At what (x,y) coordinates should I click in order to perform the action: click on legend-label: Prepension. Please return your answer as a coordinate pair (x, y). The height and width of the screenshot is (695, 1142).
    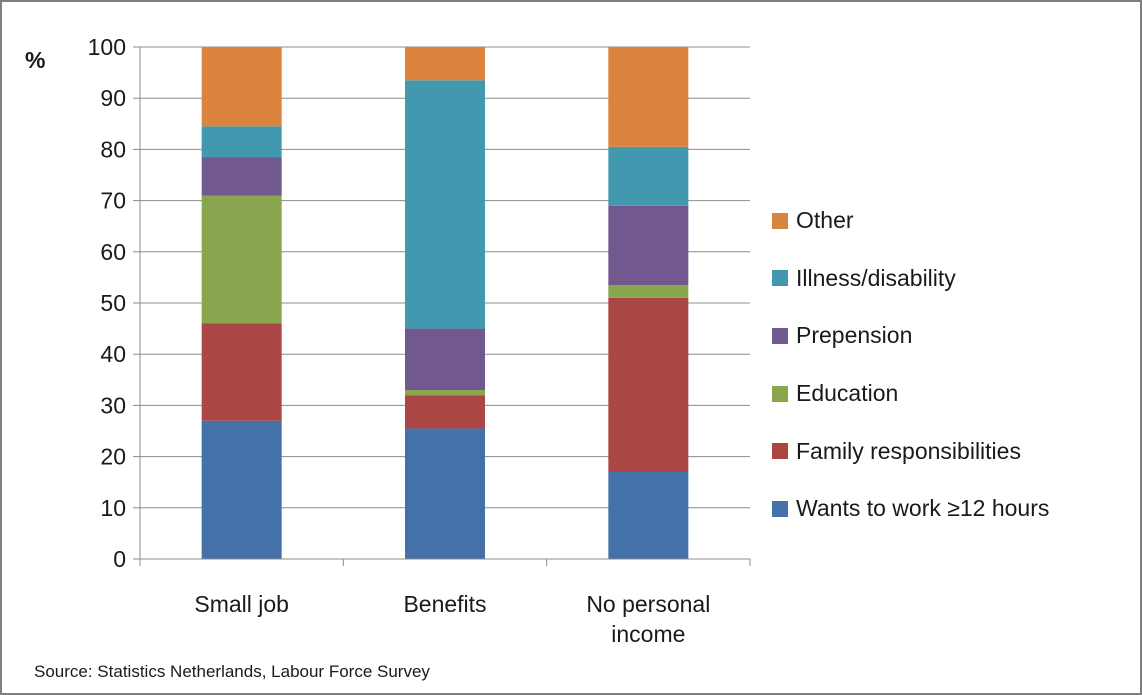
    Looking at the image, I should click on (854, 335).